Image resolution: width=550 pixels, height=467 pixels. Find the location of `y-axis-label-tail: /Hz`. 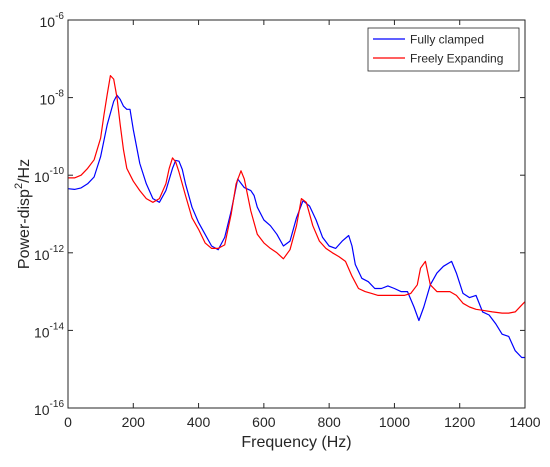

y-axis-label-tail: /Hz is located at coordinates (24, 171).